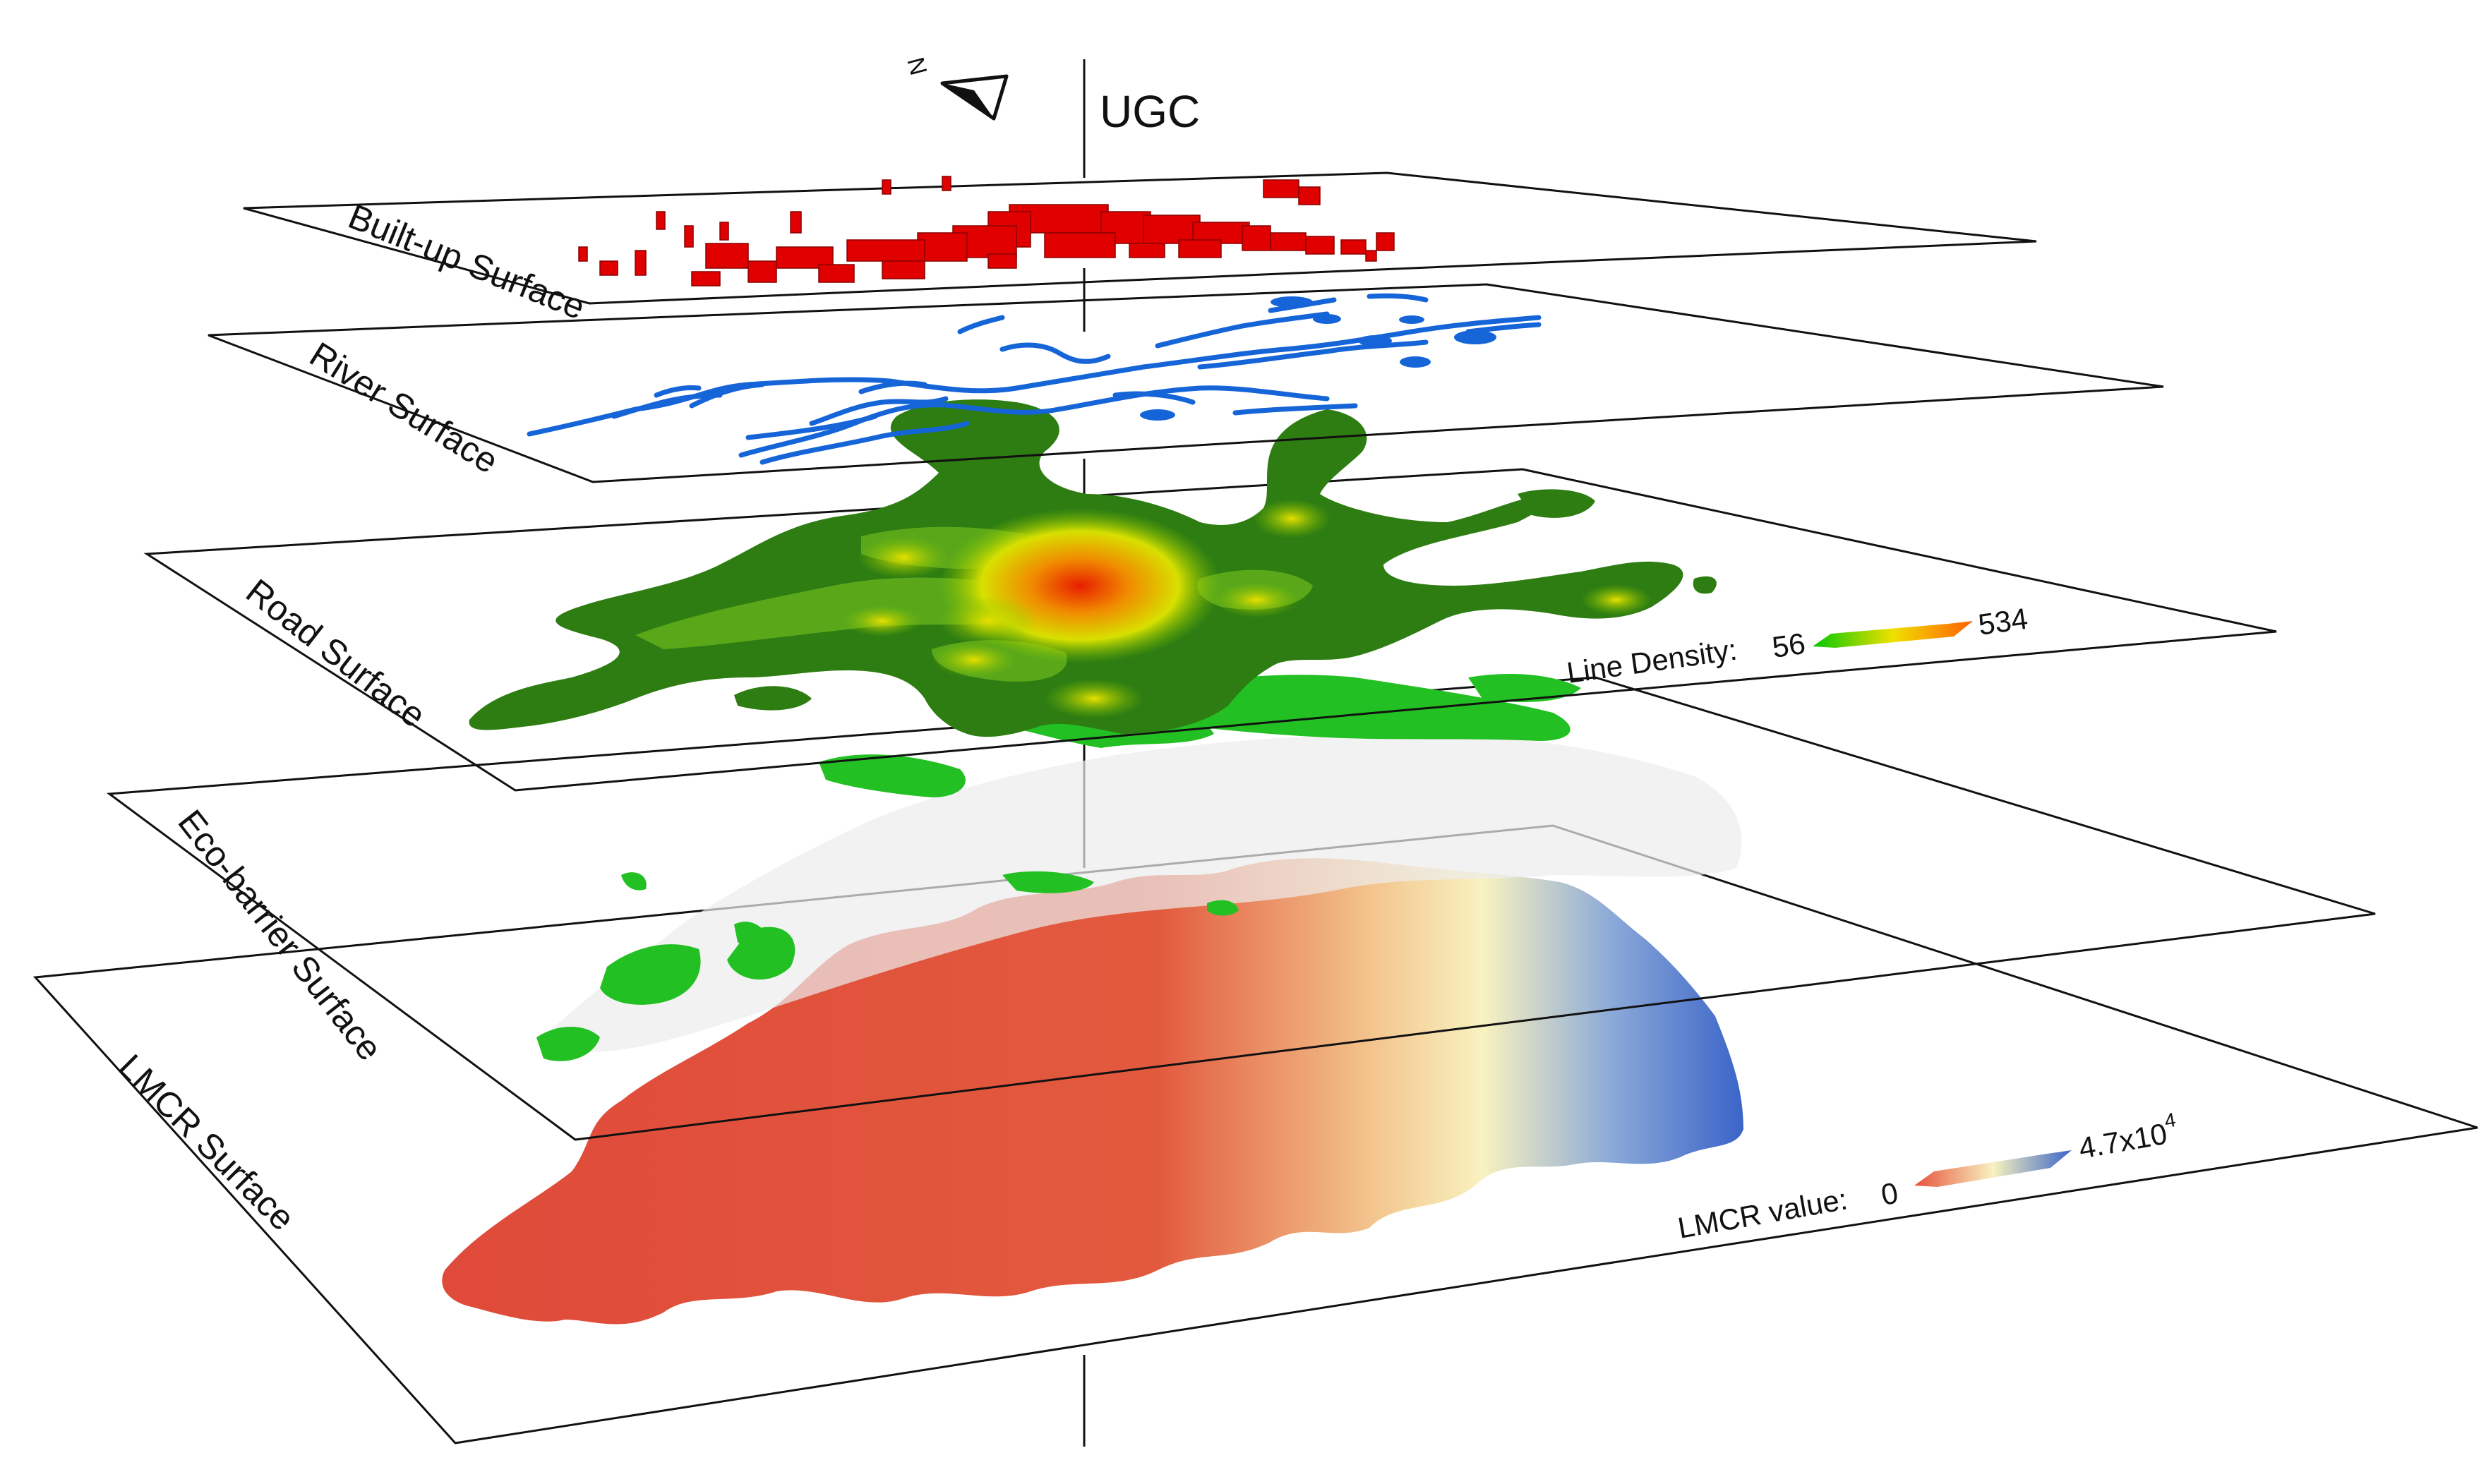 This screenshot has height=1484, width=2486. I want to click on built-up-layer: Built-up Surface, so click(1140, 249).